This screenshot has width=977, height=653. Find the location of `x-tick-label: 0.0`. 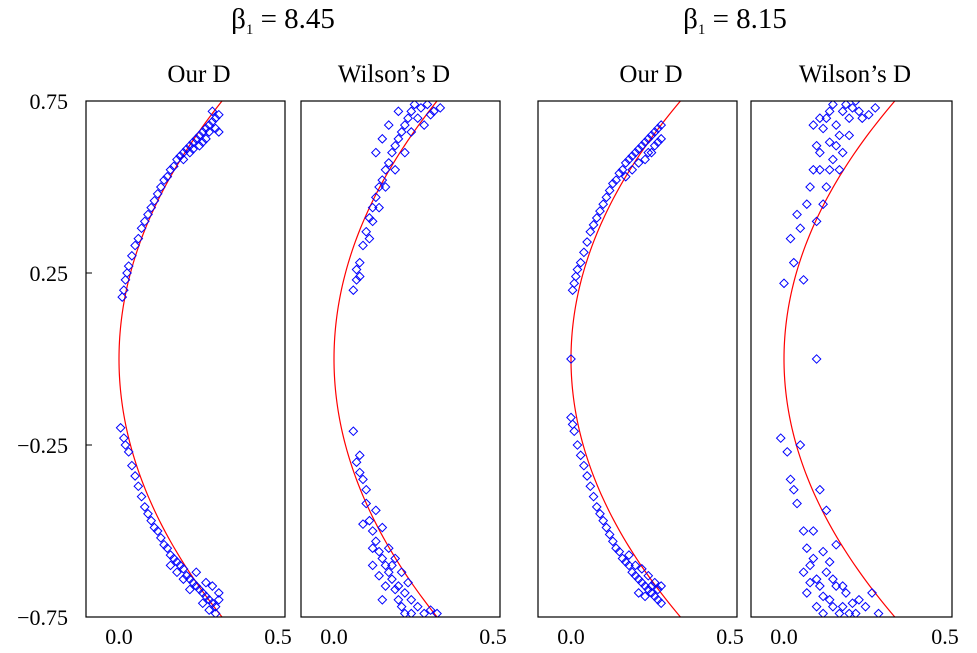

x-tick-label: 0.0 is located at coordinates (119, 636).